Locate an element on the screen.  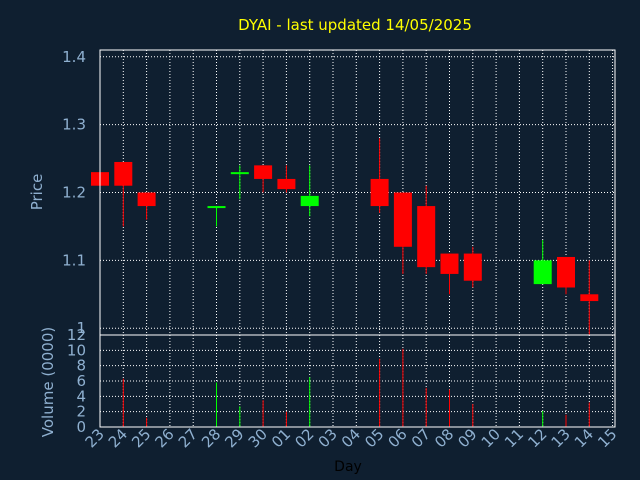
volume-y-tick-label: 12 is located at coordinates (76, 335).